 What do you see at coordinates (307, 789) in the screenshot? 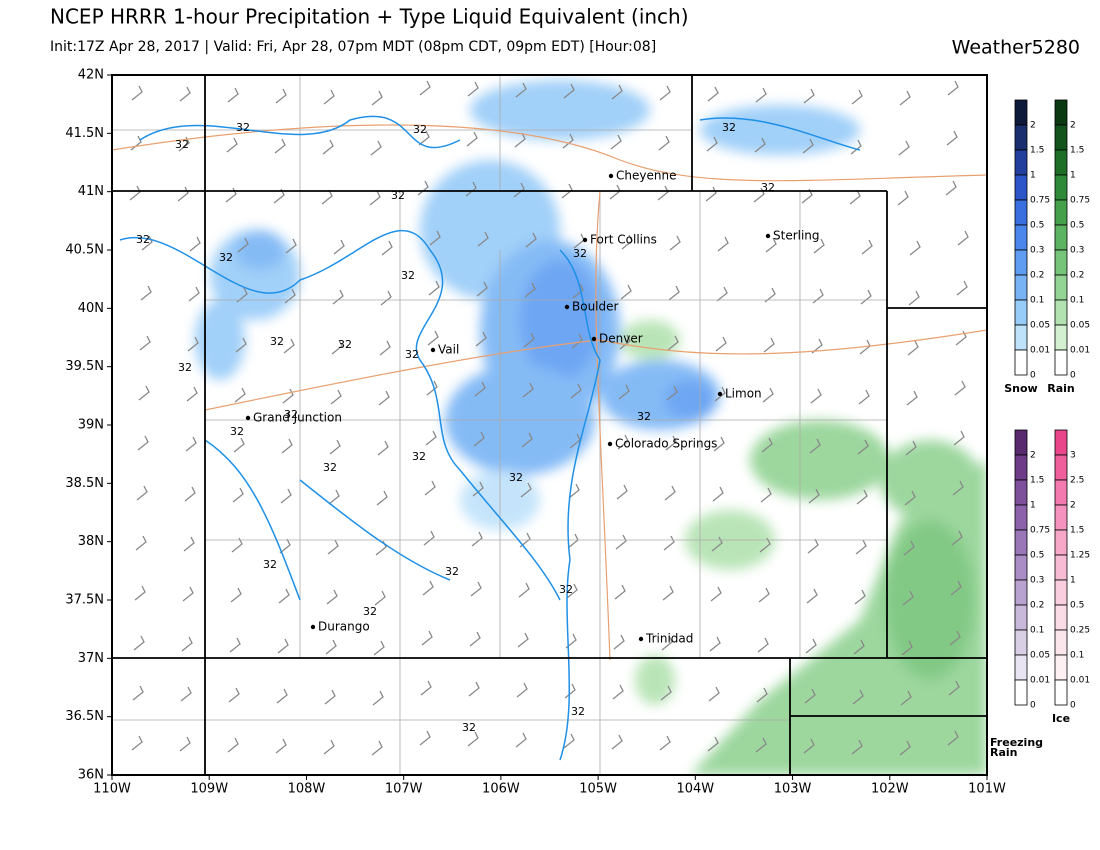
I see `lon-tick-label: 108W` at bounding box center [307, 789].